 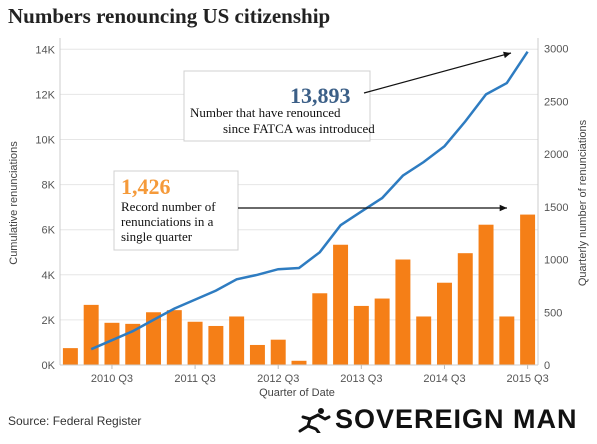 What do you see at coordinates (320, 95) in the screenshot?
I see `annotation-total-value: 13,893` at bounding box center [320, 95].